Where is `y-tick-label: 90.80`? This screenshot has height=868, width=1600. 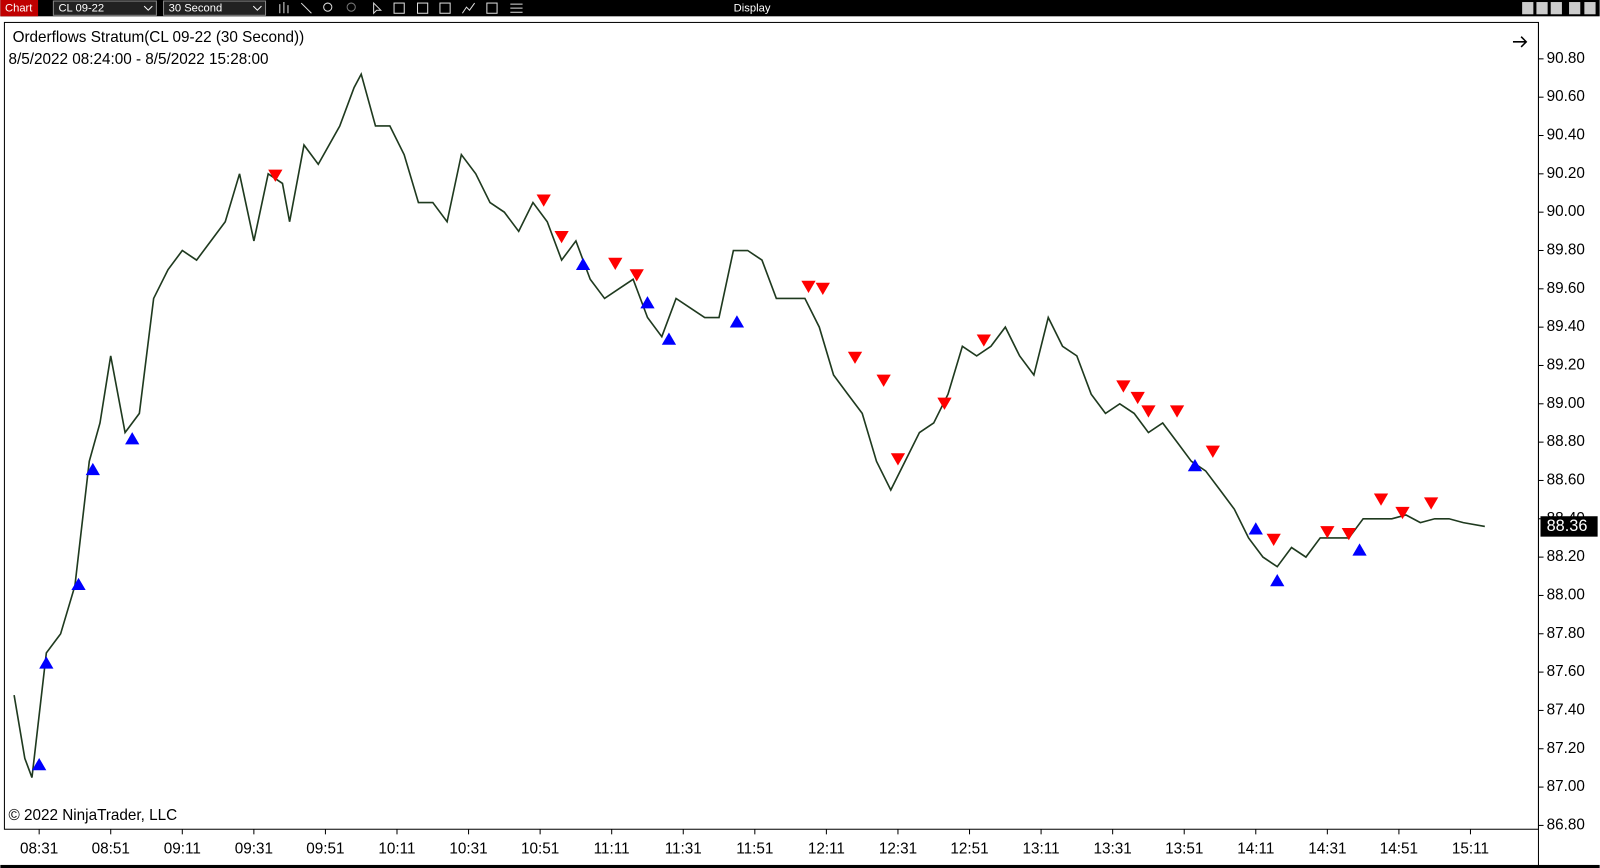
y-tick-label: 90.80 is located at coordinates (1566, 58).